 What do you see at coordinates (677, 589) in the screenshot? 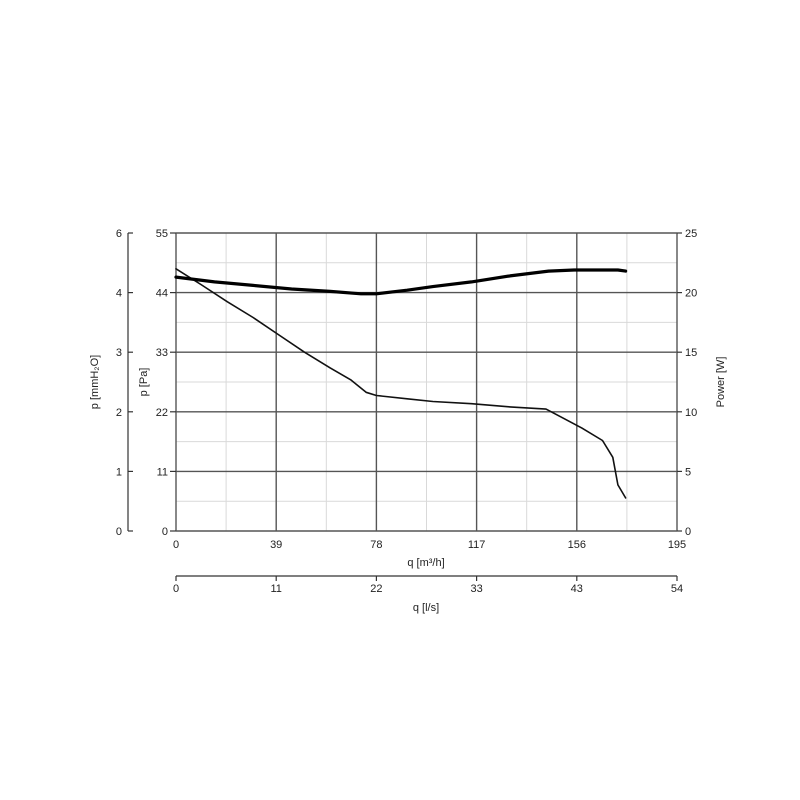
I see `x-tick-label-ls: 54` at bounding box center [677, 589].